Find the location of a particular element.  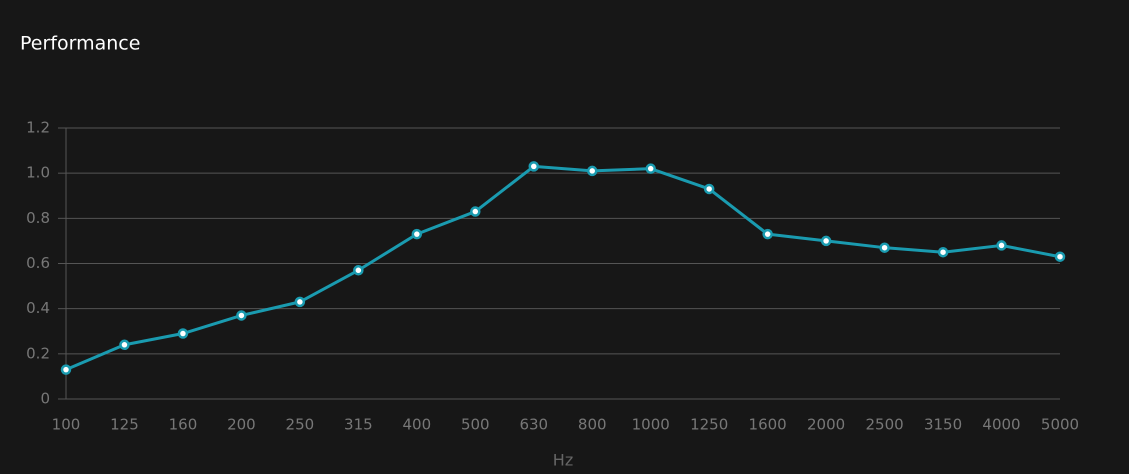

y-tick-label: 0.8 is located at coordinates (38, 218).